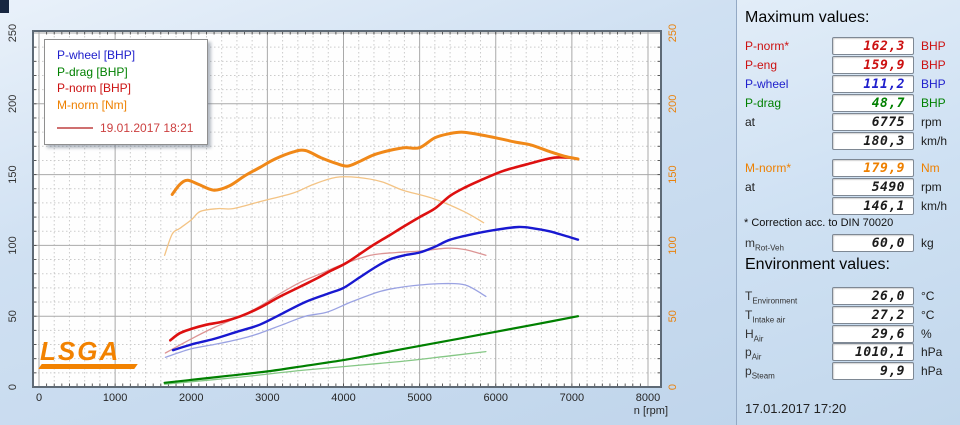 Image resolution: width=960 pixels, height=425 pixels. Describe the element at coordinates (888, 243) in the screenshot. I see `rotating-mass-value: 60,0` at that location.